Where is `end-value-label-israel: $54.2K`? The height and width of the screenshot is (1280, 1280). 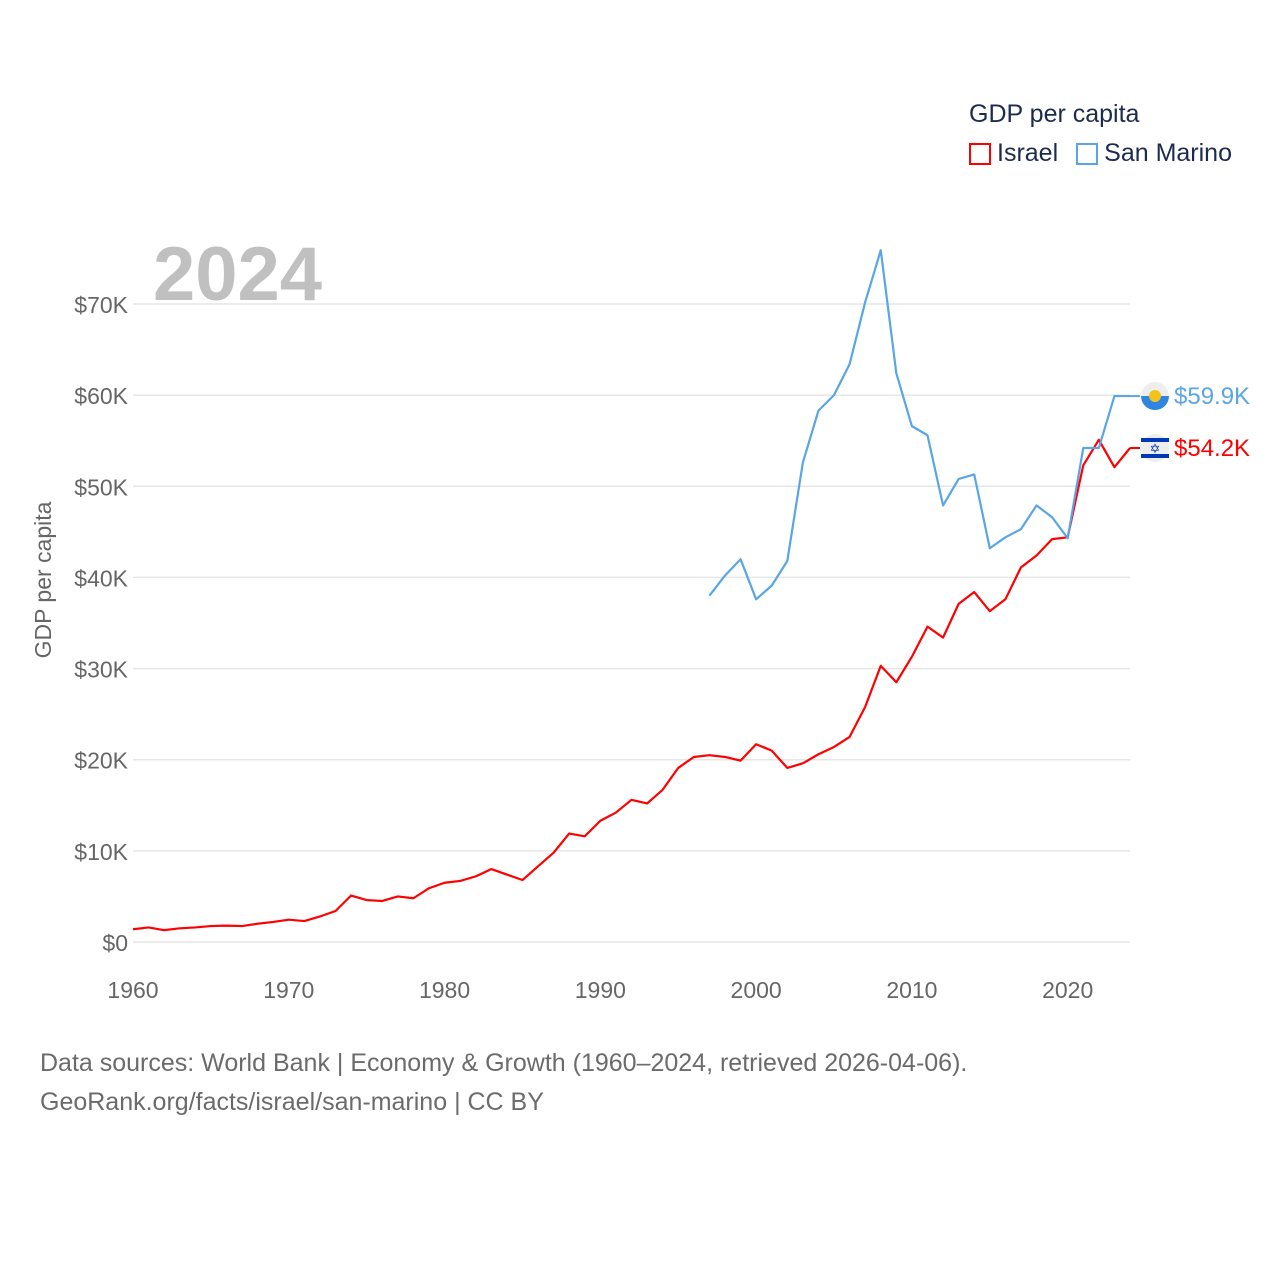 end-value-label-israel: $54.2K is located at coordinates (1212, 448).